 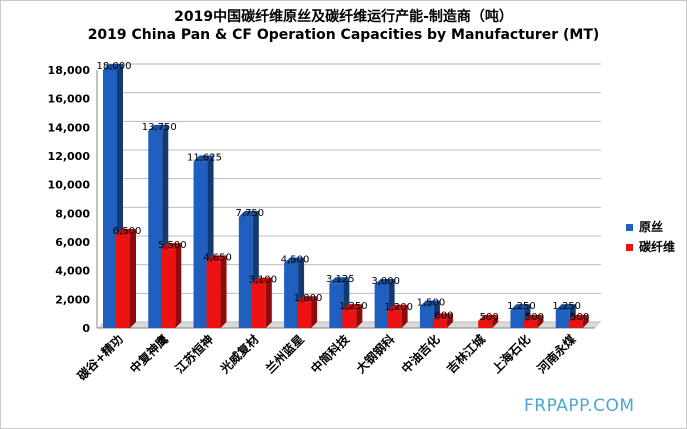 I want to click on data-label: 18,000, so click(x=114, y=66).